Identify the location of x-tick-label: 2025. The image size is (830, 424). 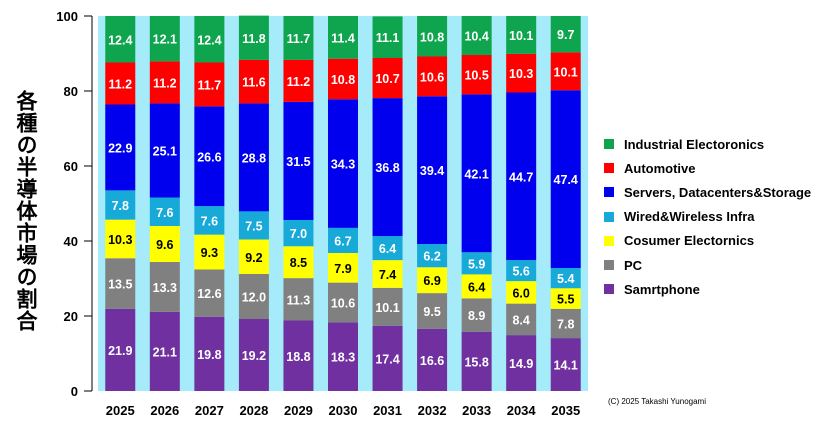
(120, 410).